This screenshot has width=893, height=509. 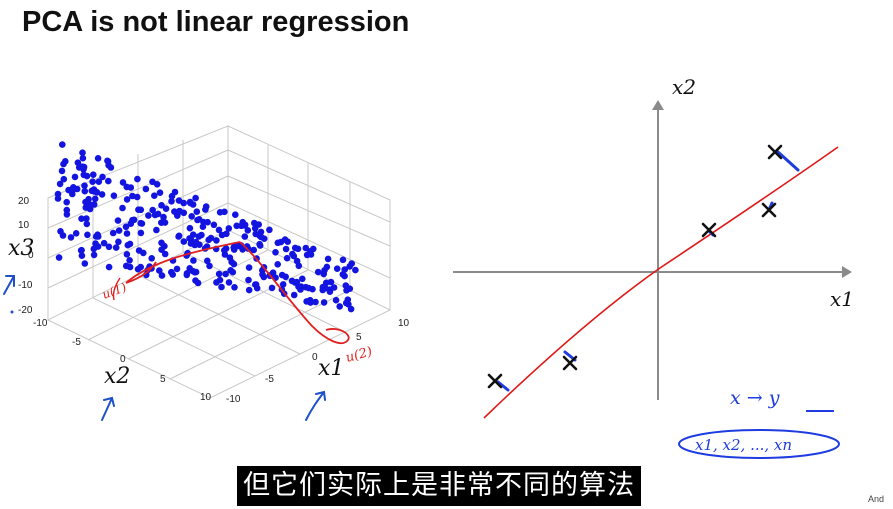 What do you see at coordinates (294, 293) in the screenshot?
I see `u2-curve` at bounding box center [294, 293].